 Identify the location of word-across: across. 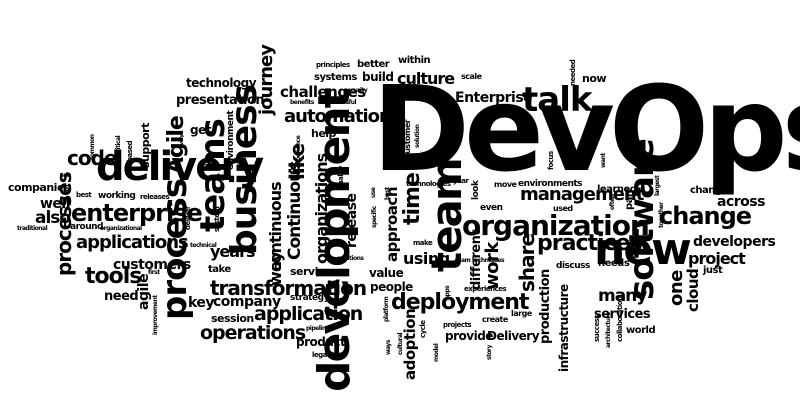
(741, 202).